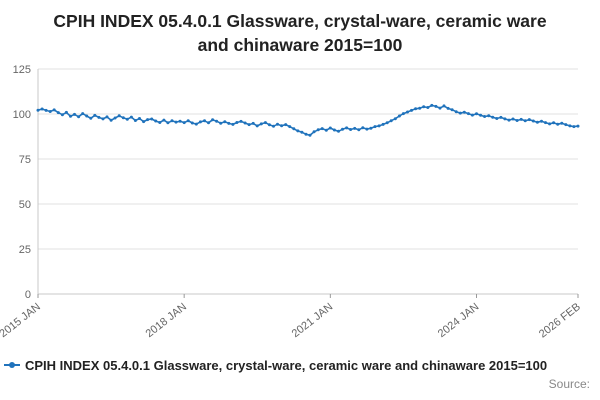 Image resolution: width=600 pixels, height=400 pixels. Describe the element at coordinates (569, 384) in the screenshot. I see `source-label: Source:` at that location.